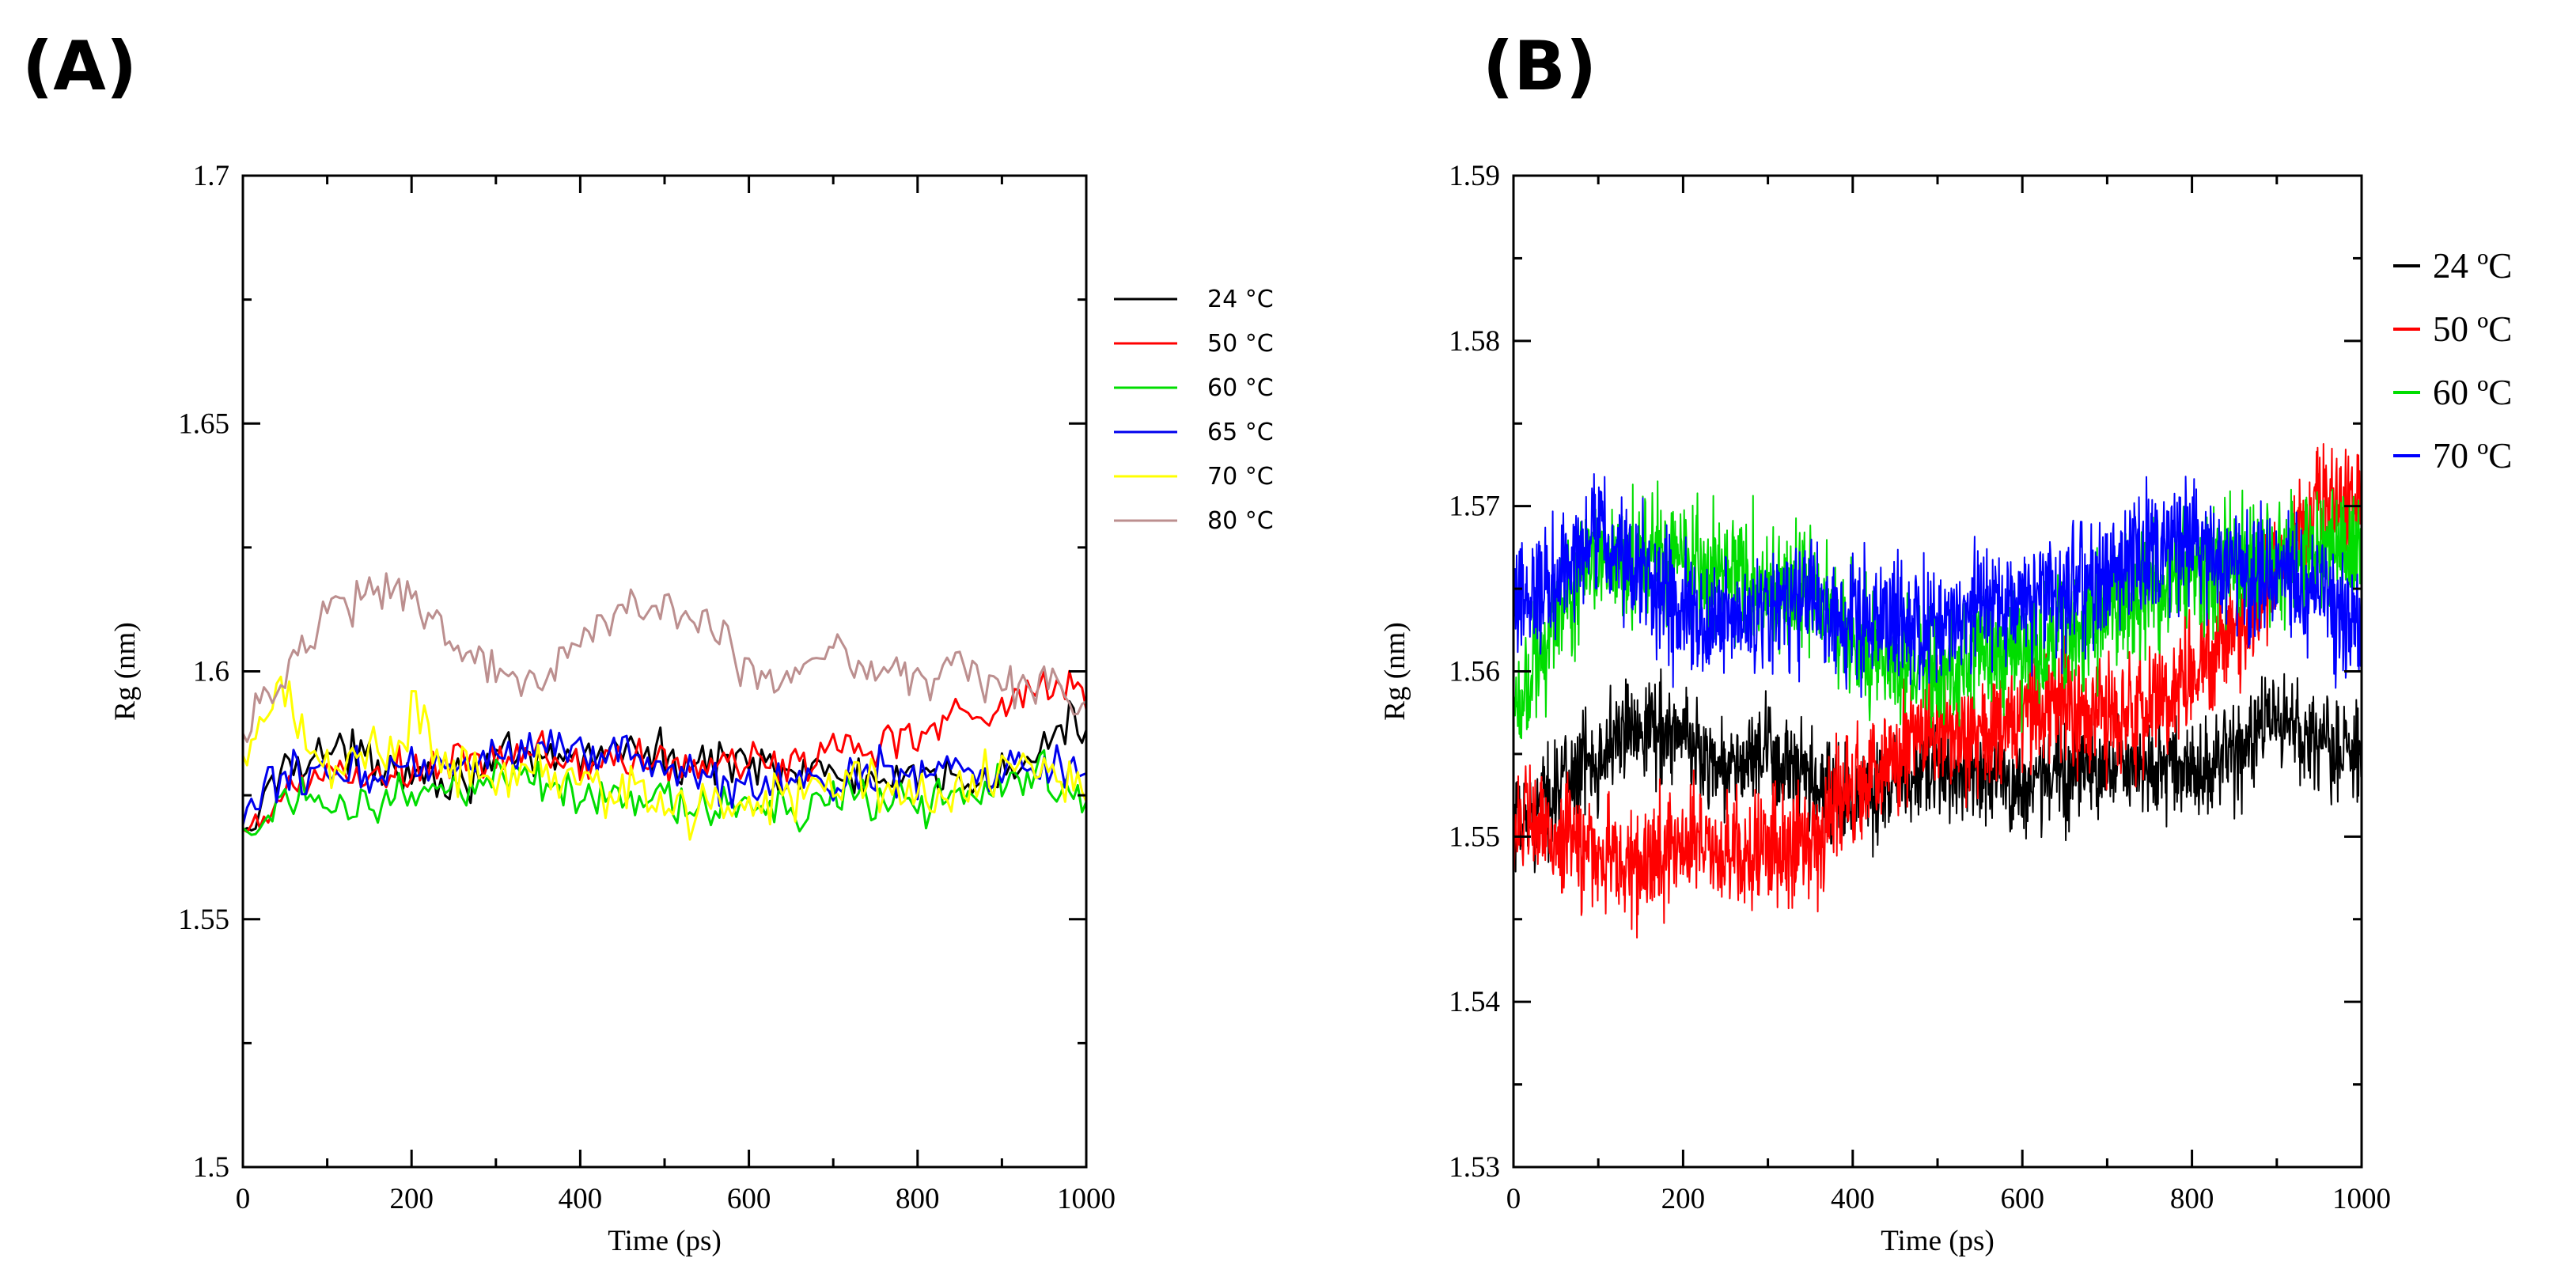  What do you see at coordinates (1474, 341) in the screenshot?
I see `y-tick-label: 1.58` at bounding box center [1474, 341].